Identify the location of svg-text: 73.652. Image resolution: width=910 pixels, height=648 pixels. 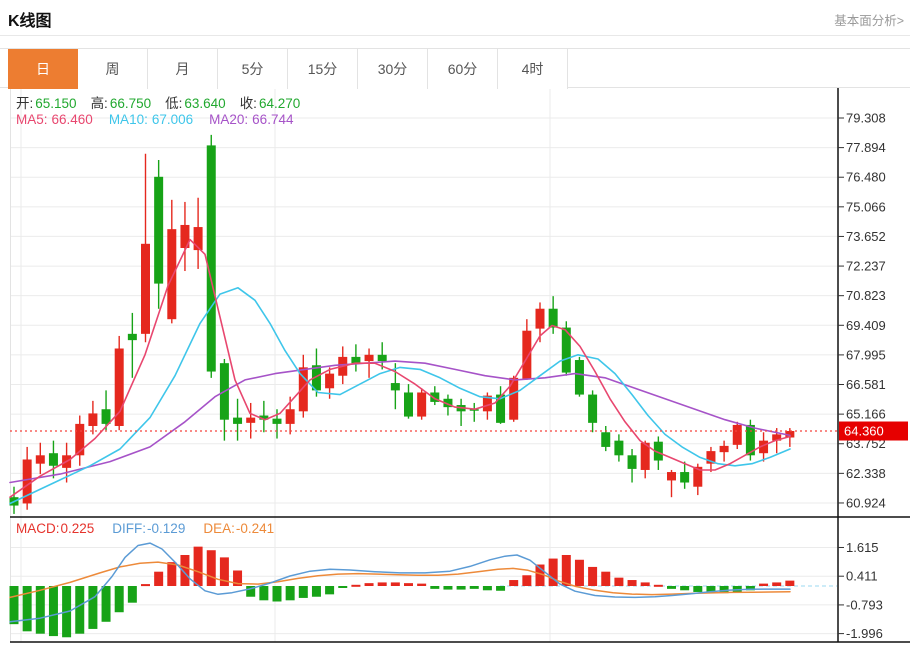
(866, 236).